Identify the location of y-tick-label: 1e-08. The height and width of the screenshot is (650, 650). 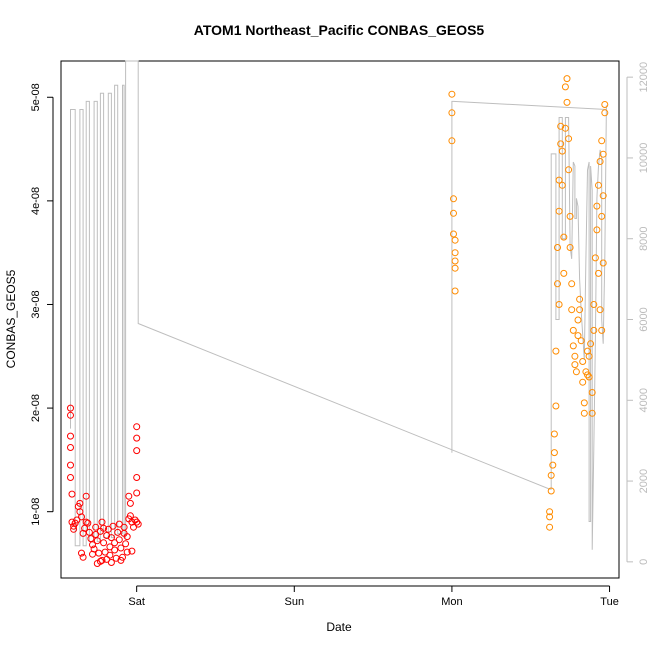
(36, 512).